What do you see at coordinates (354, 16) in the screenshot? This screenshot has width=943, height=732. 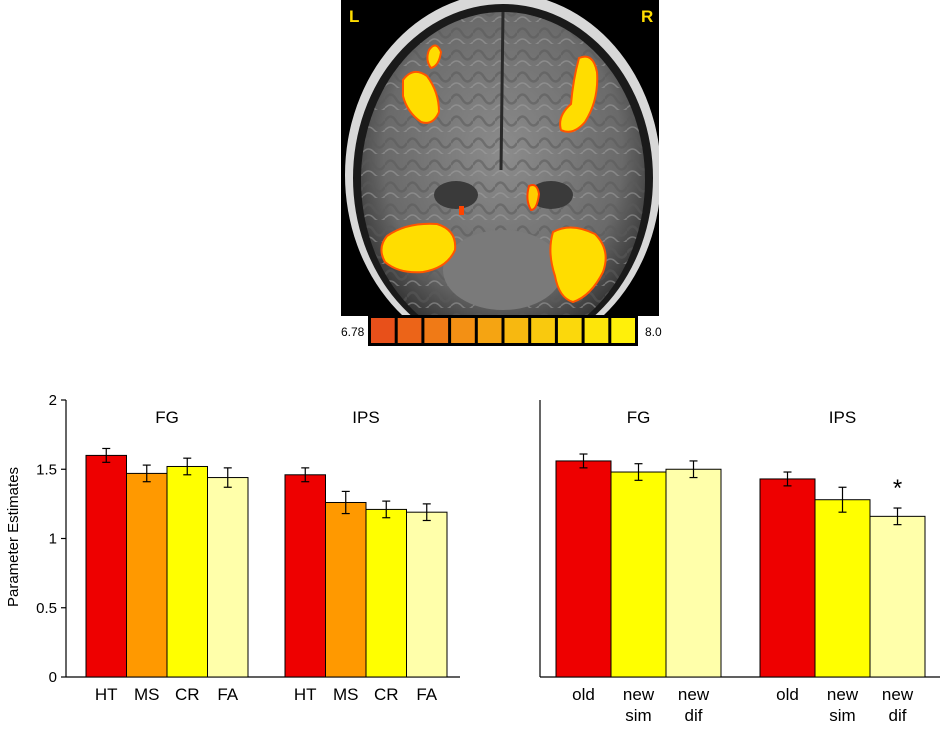 I see `left-hemisphere-label: L` at bounding box center [354, 16].